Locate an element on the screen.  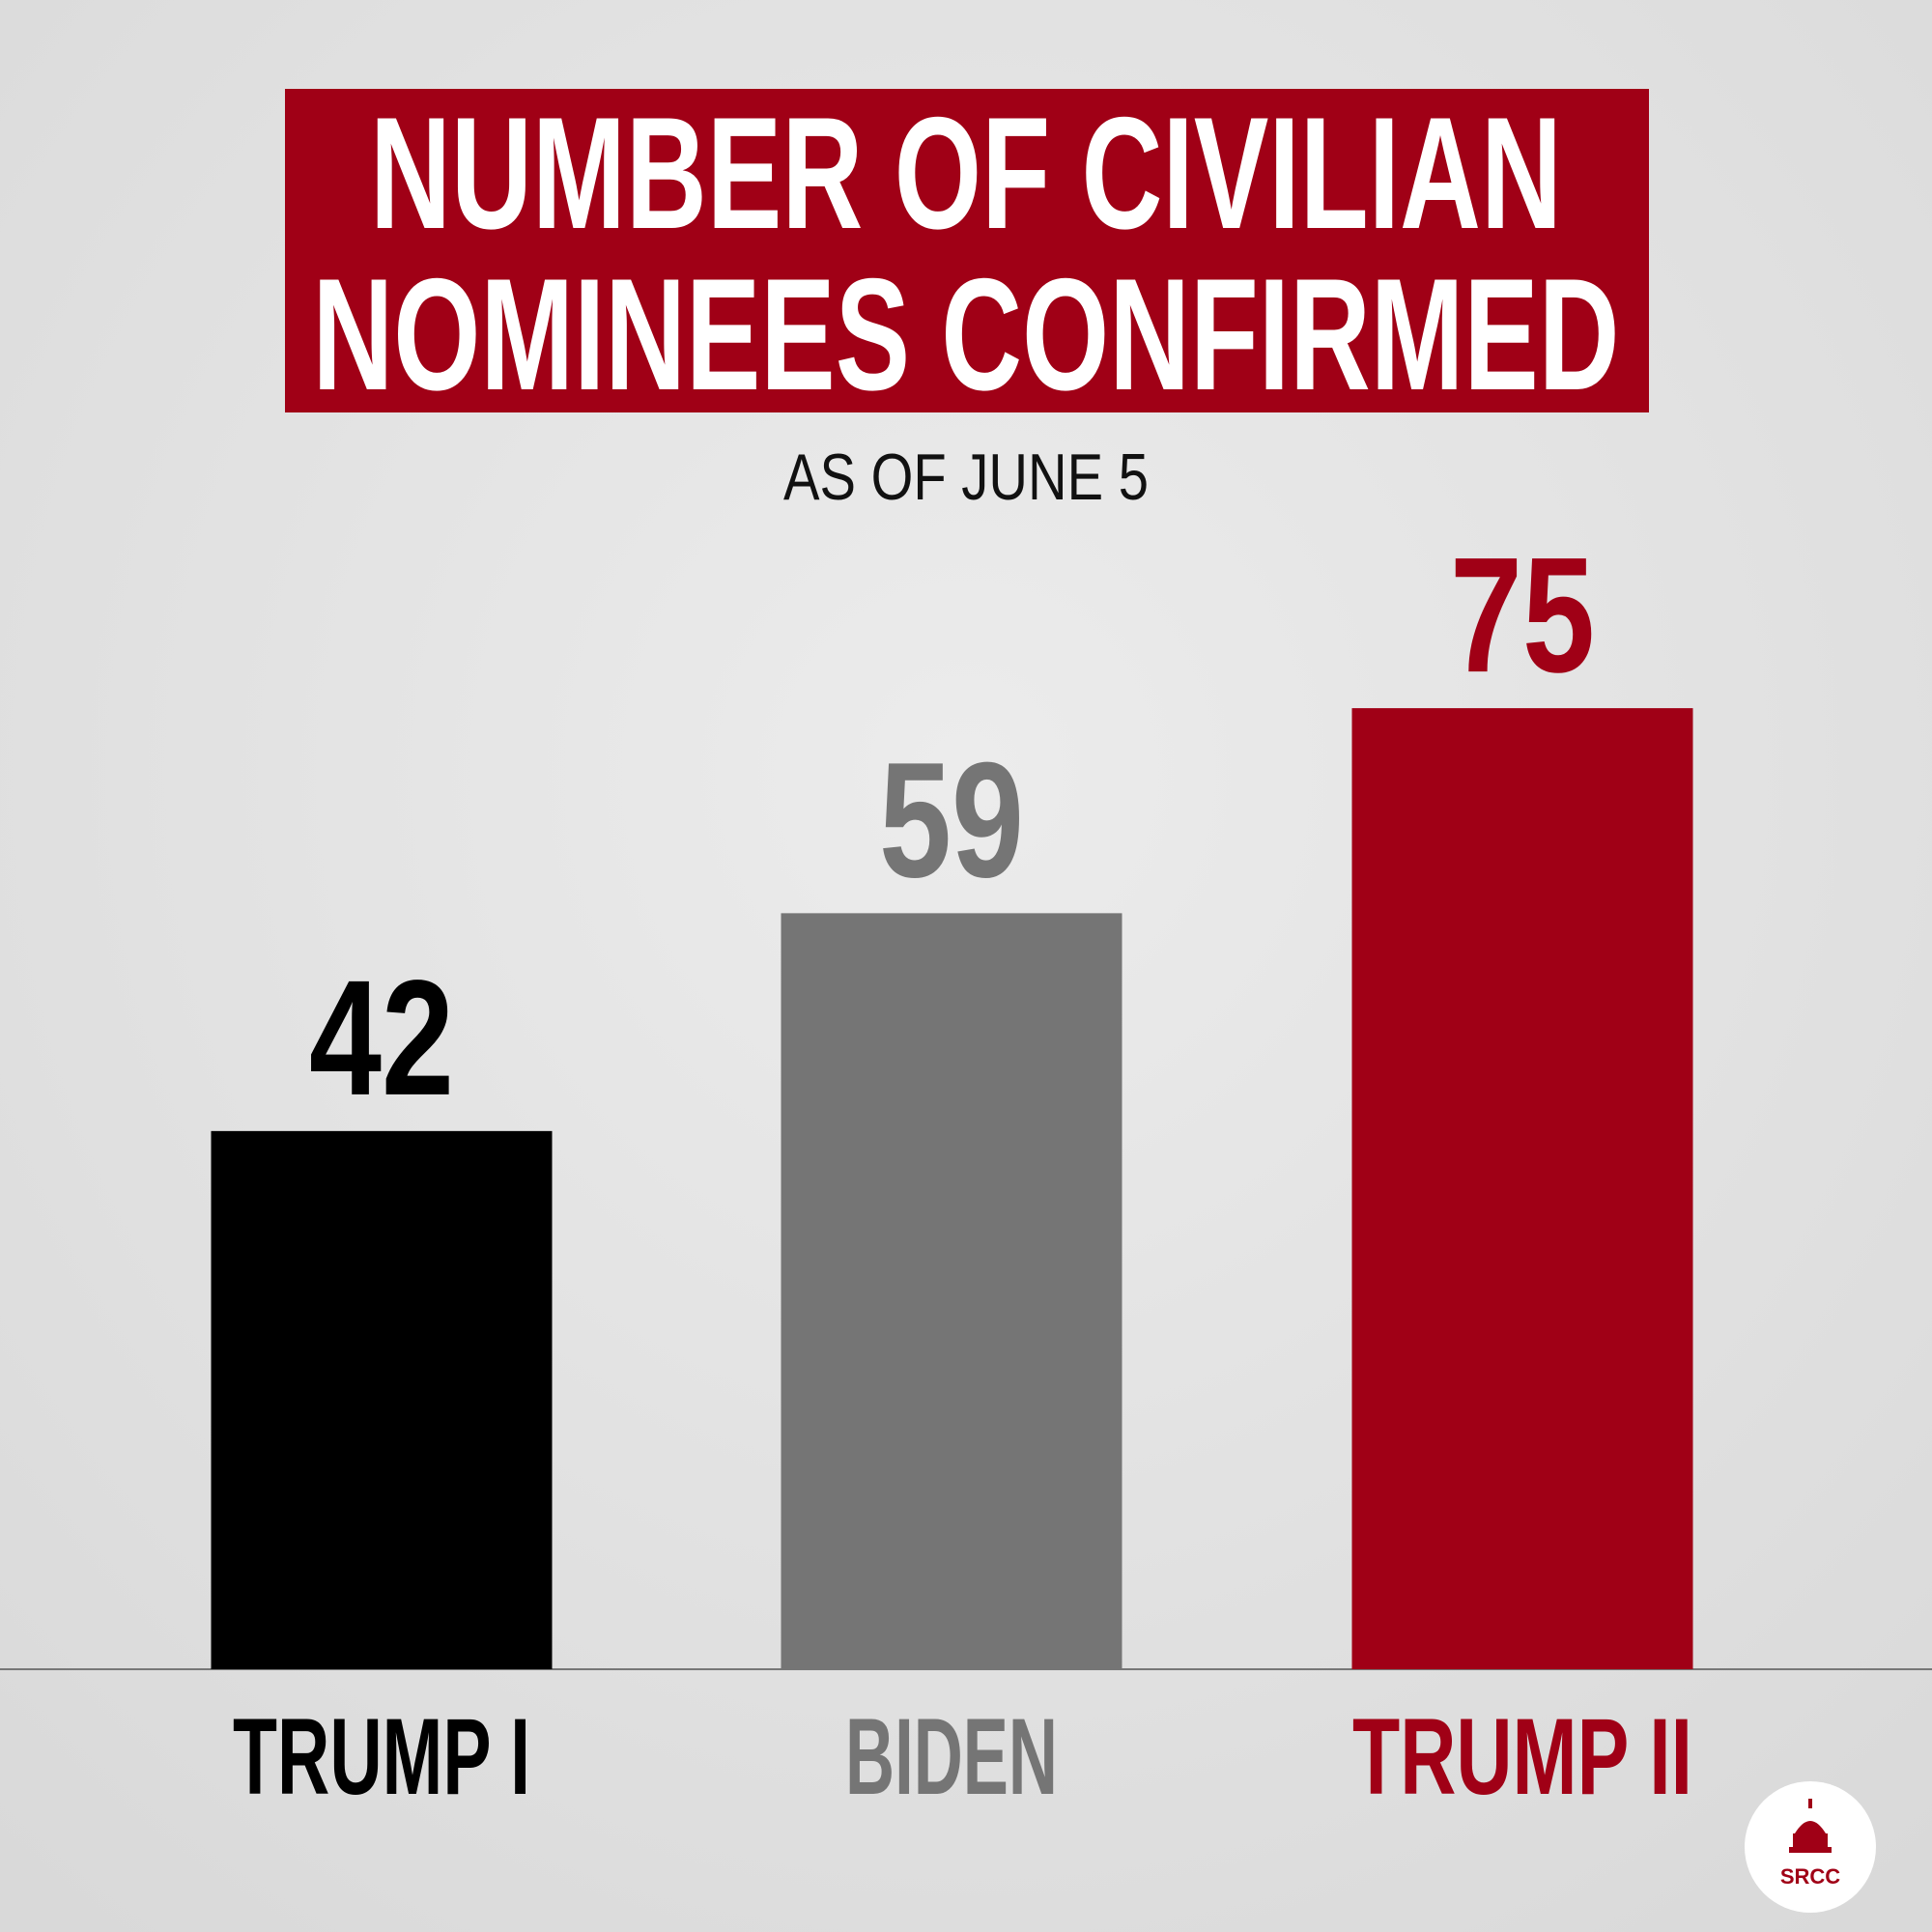
title-box is located at coordinates (967, 250).